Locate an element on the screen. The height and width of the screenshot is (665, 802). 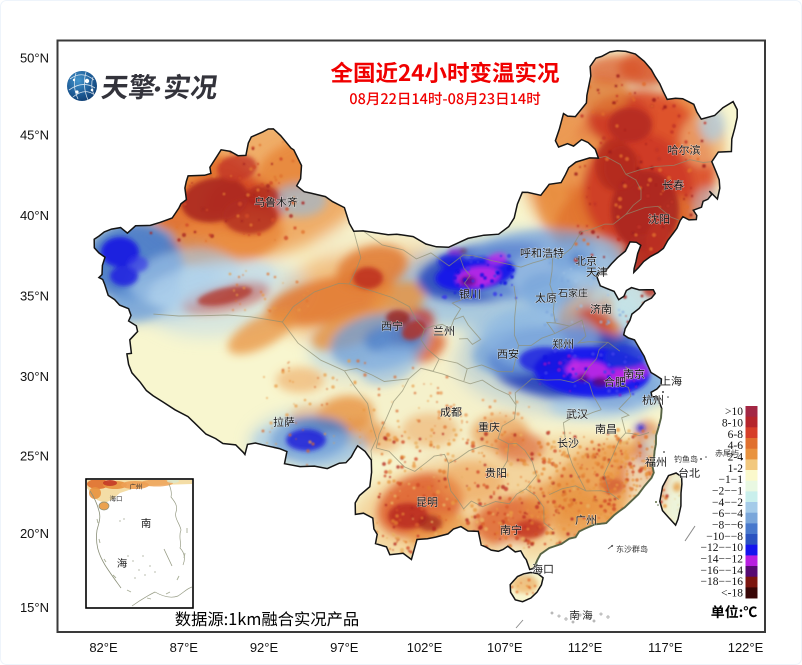
svg-text: 6-8 is located at coordinates (736, 435).